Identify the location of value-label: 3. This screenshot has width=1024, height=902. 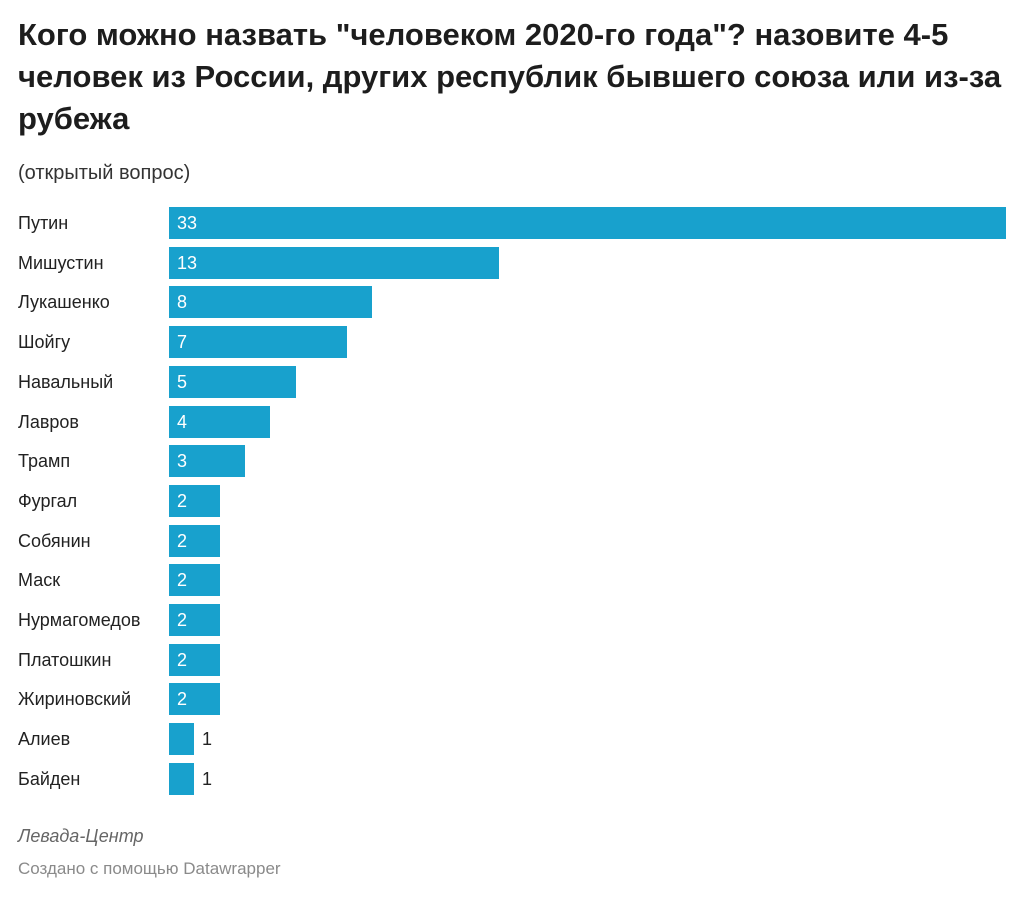
(182, 461).